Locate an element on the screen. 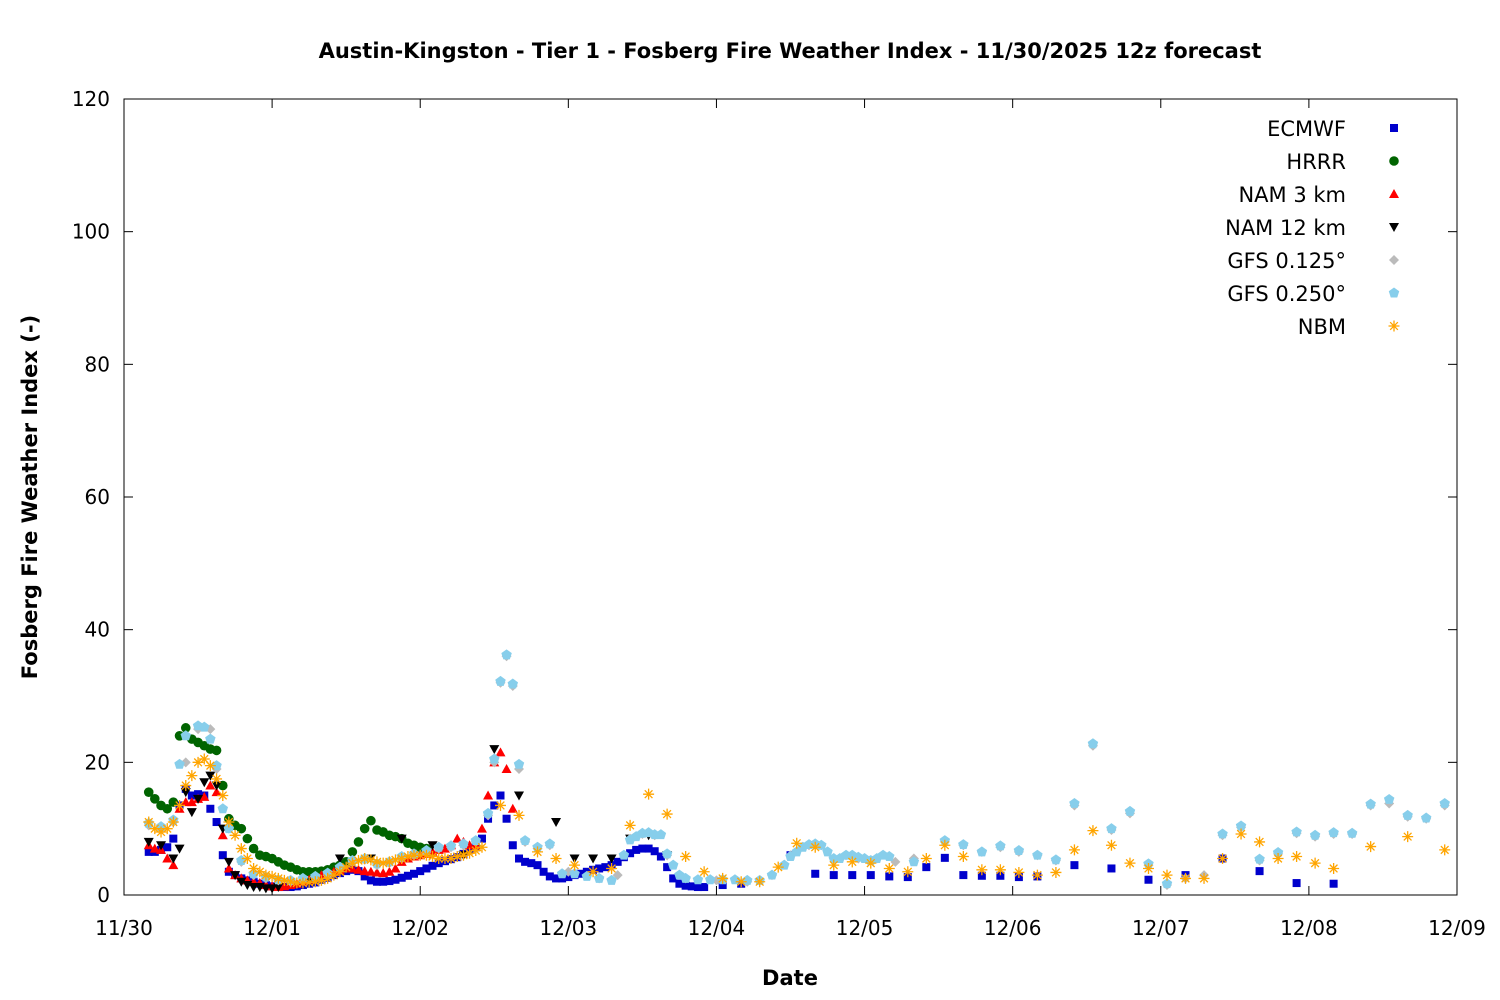  legend-label: NAM 12 km is located at coordinates (1285, 228).